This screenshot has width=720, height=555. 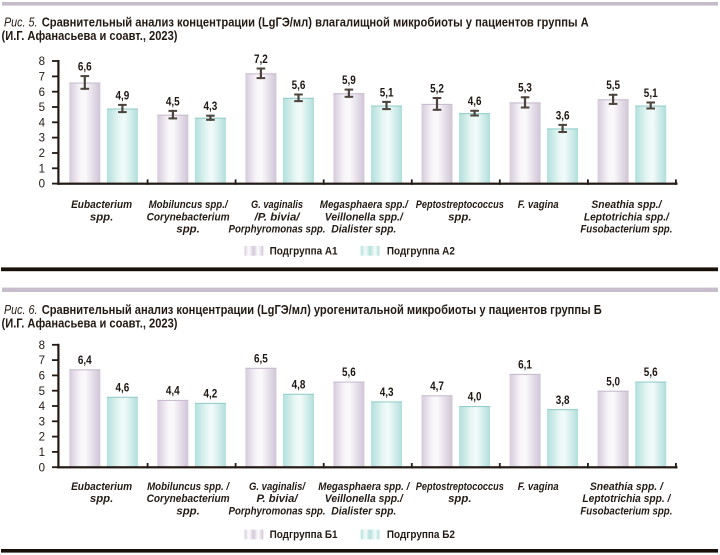 What do you see at coordinates (563, 400) in the screenshot?
I see `svg-text: 3,8` at bounding box center [563, 400].